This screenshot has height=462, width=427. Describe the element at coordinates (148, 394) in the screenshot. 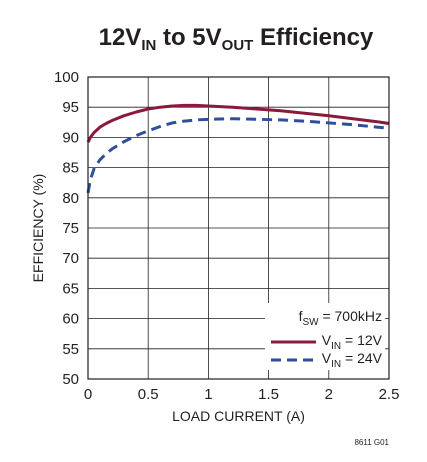

I see `x-tick-label: 0.5` at that location.